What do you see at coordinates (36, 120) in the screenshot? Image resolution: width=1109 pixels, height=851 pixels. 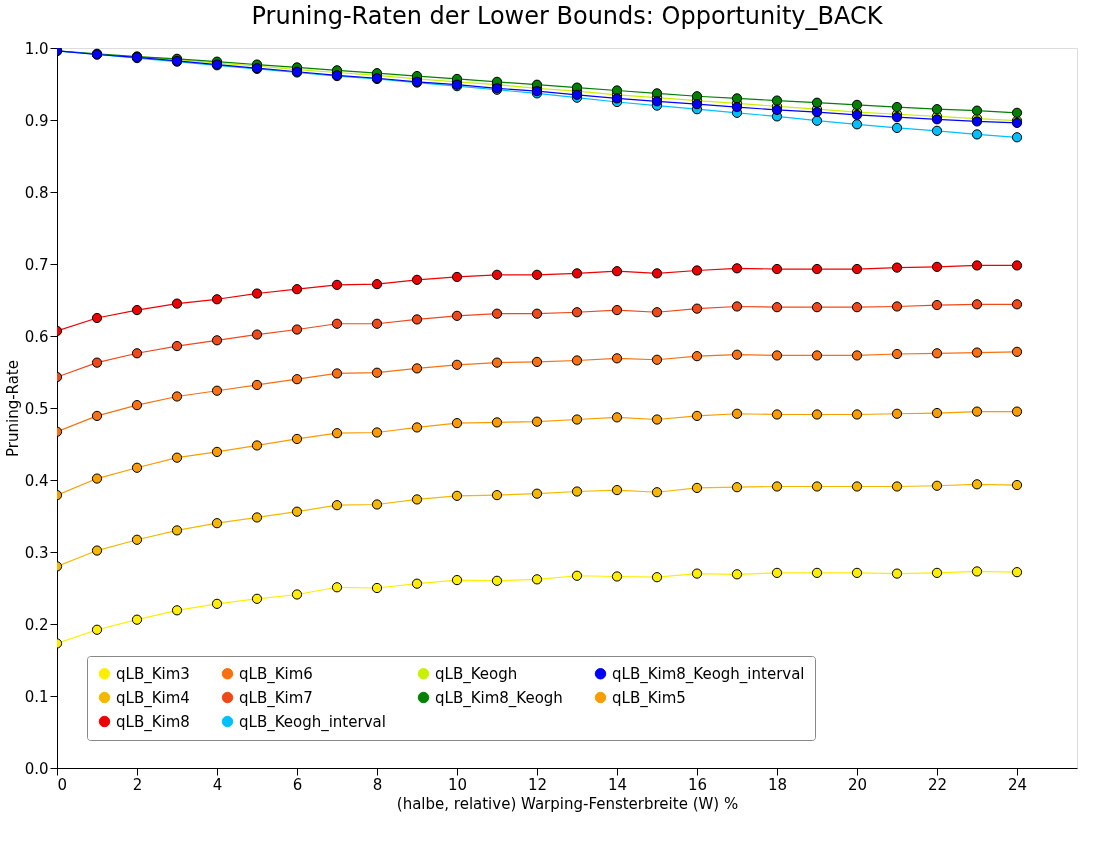 I see `y-tick-label: 0.9` at bounding box center [36, 120].